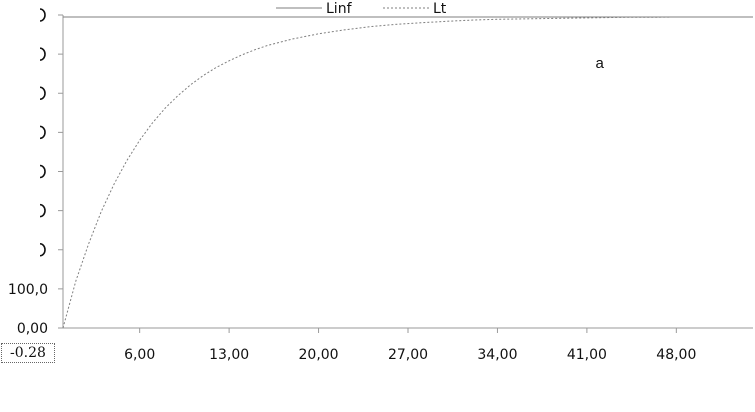 The width and height of the screenshot is (755, 412). What do you see at coordinates (28, 290) in the screenshot?
I see `y-tick-label: 100,0` at bounding box center [28, 290].